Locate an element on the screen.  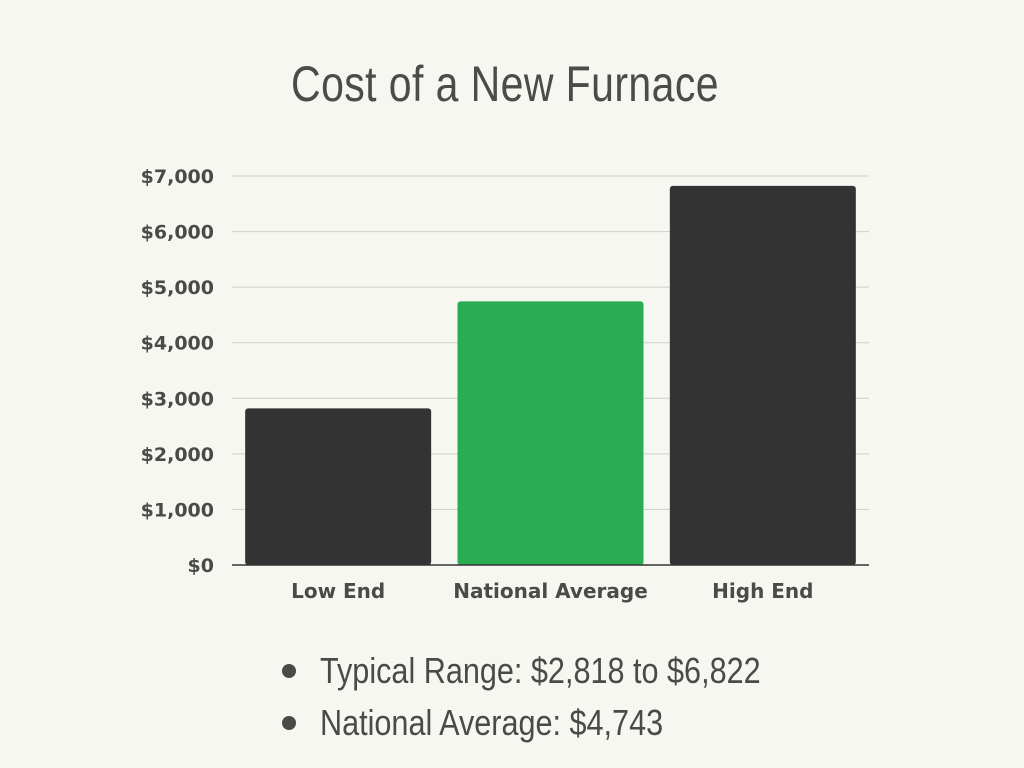
y-tick-label: $1,000 is located at coordinates (177, 510).